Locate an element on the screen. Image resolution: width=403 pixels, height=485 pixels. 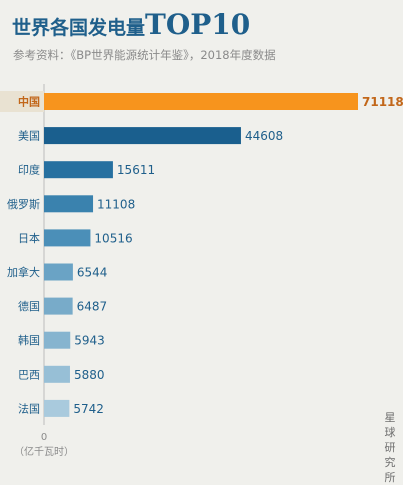
chart-title: 世界各国发电量TOP10 is located at coordinates (131, 26).